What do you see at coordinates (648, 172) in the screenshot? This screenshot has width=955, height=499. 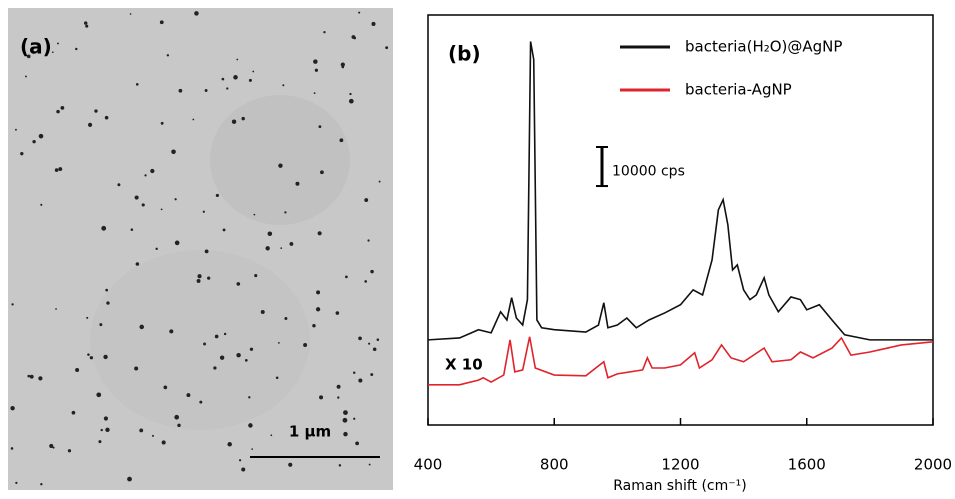 I see `scale-bar-label: 10000 cps` at bounding box center [648, 172].